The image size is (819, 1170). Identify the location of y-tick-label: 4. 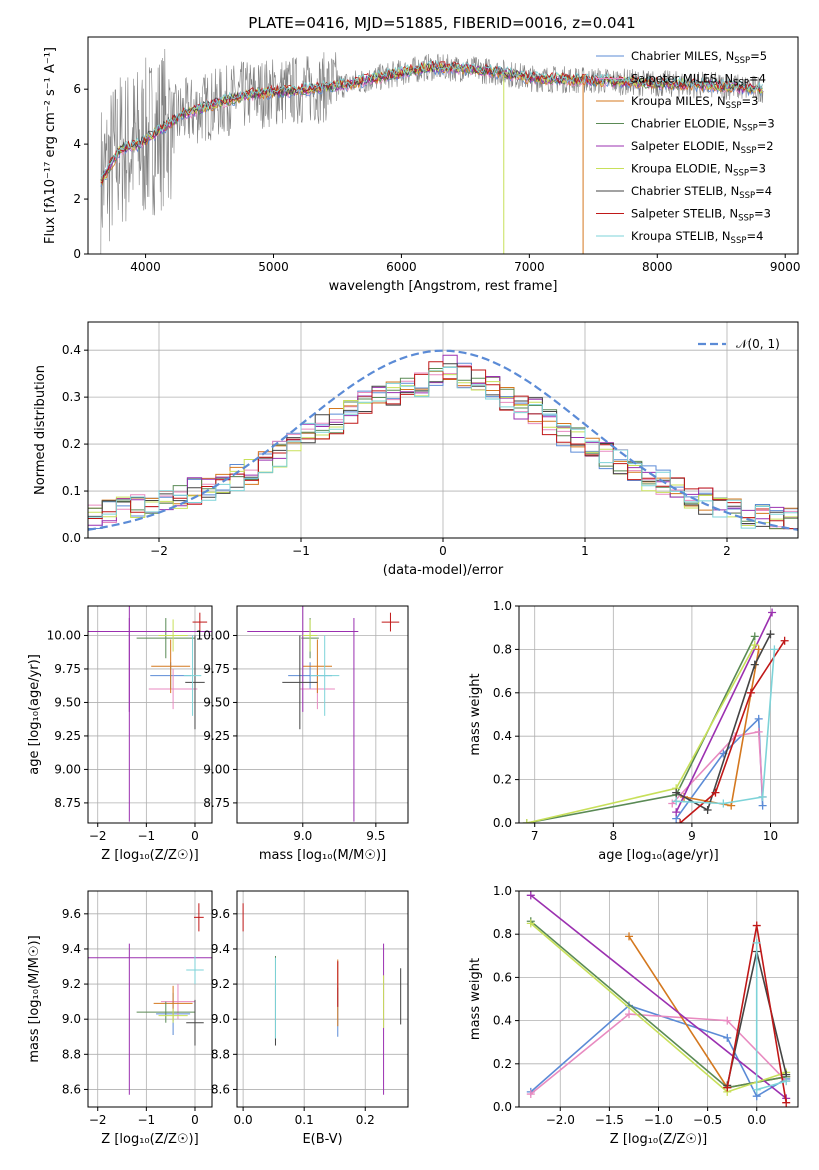
(77, 144).